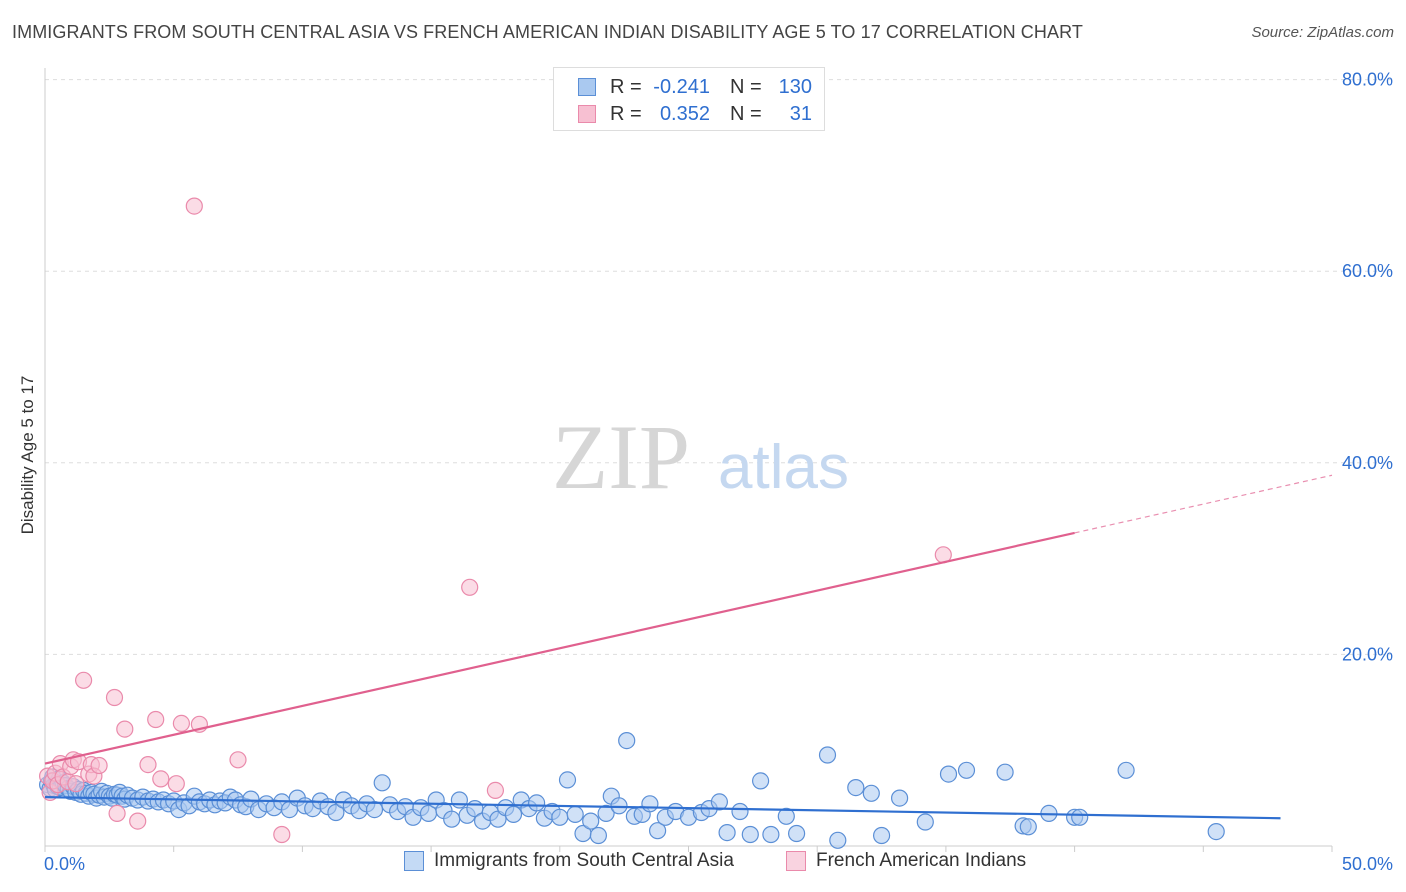 The image size is (1406, 892). What do you see at coordinates (1367, 271) in the screenshot?
I see `y-tick-label: 60.0%` at bounding box center [1367, 271].